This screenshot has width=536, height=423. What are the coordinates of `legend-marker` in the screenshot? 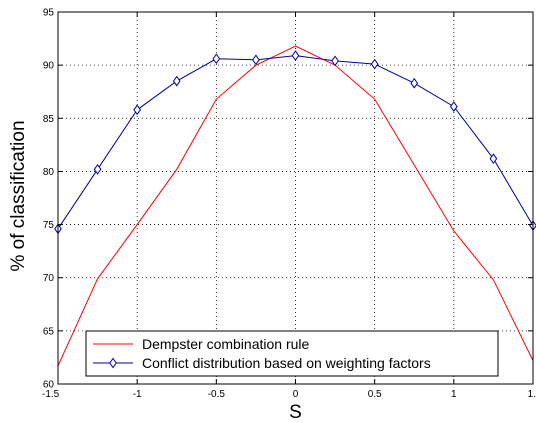 It's located at (113, 363).